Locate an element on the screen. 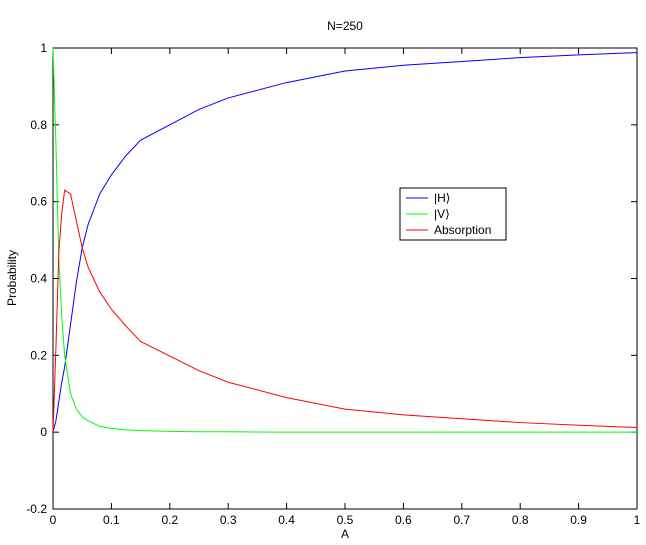 The height and width of the screenshot is (545, 646). y-tick-label: 0.4 is located at coordinates (38, 279).